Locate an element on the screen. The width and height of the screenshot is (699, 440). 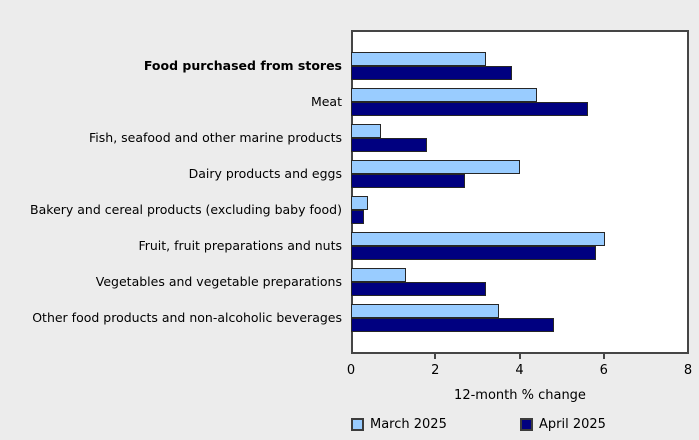
category-label: Meat is located at coordinates (326, 101).